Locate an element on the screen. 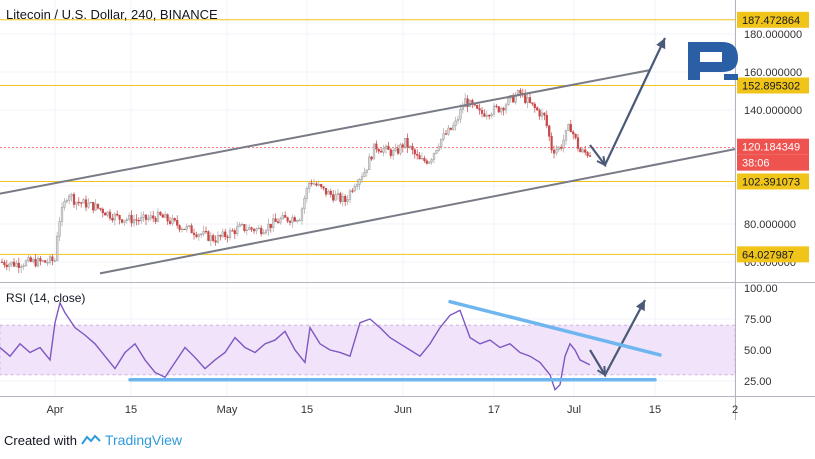 This screenshot has height=459, width=815. level-label-3: 64.027987 is located at coordinates (773, 254).